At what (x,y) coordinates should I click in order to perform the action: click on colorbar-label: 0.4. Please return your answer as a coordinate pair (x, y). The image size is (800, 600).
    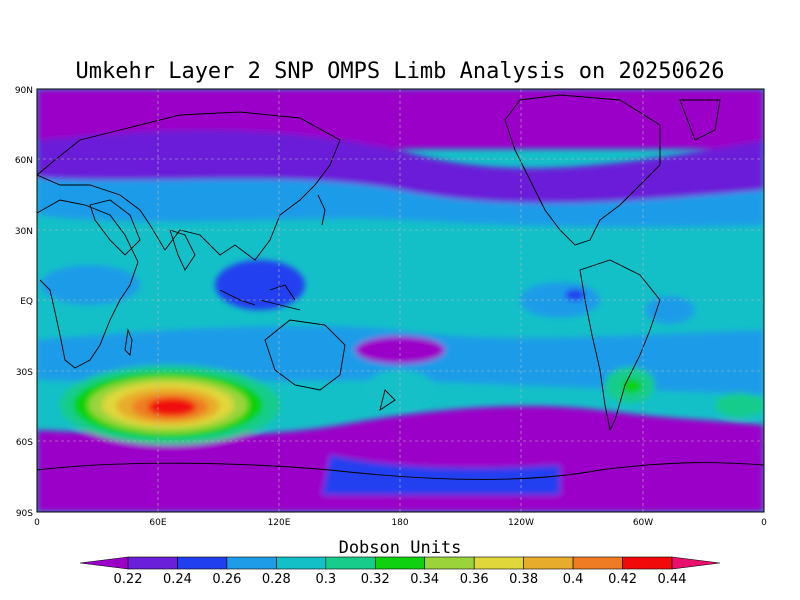
    Looking at the image, I should click on (573, 579).